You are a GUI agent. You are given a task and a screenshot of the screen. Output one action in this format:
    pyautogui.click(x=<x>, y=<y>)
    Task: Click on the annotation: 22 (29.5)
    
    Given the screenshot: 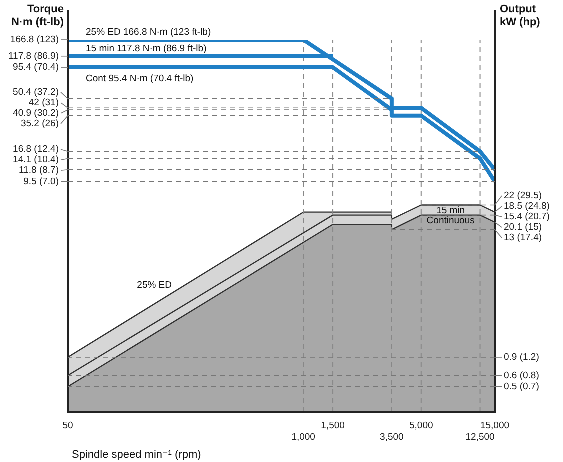 What is the action you would take?
    pyautogui.click(x=523, y=196)
    